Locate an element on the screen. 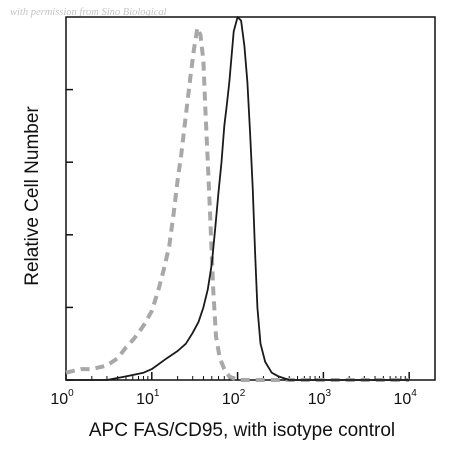 This screenshot has height=470, width=450. x-tick-label-3: 10³ is located at coordinates (320, 398).